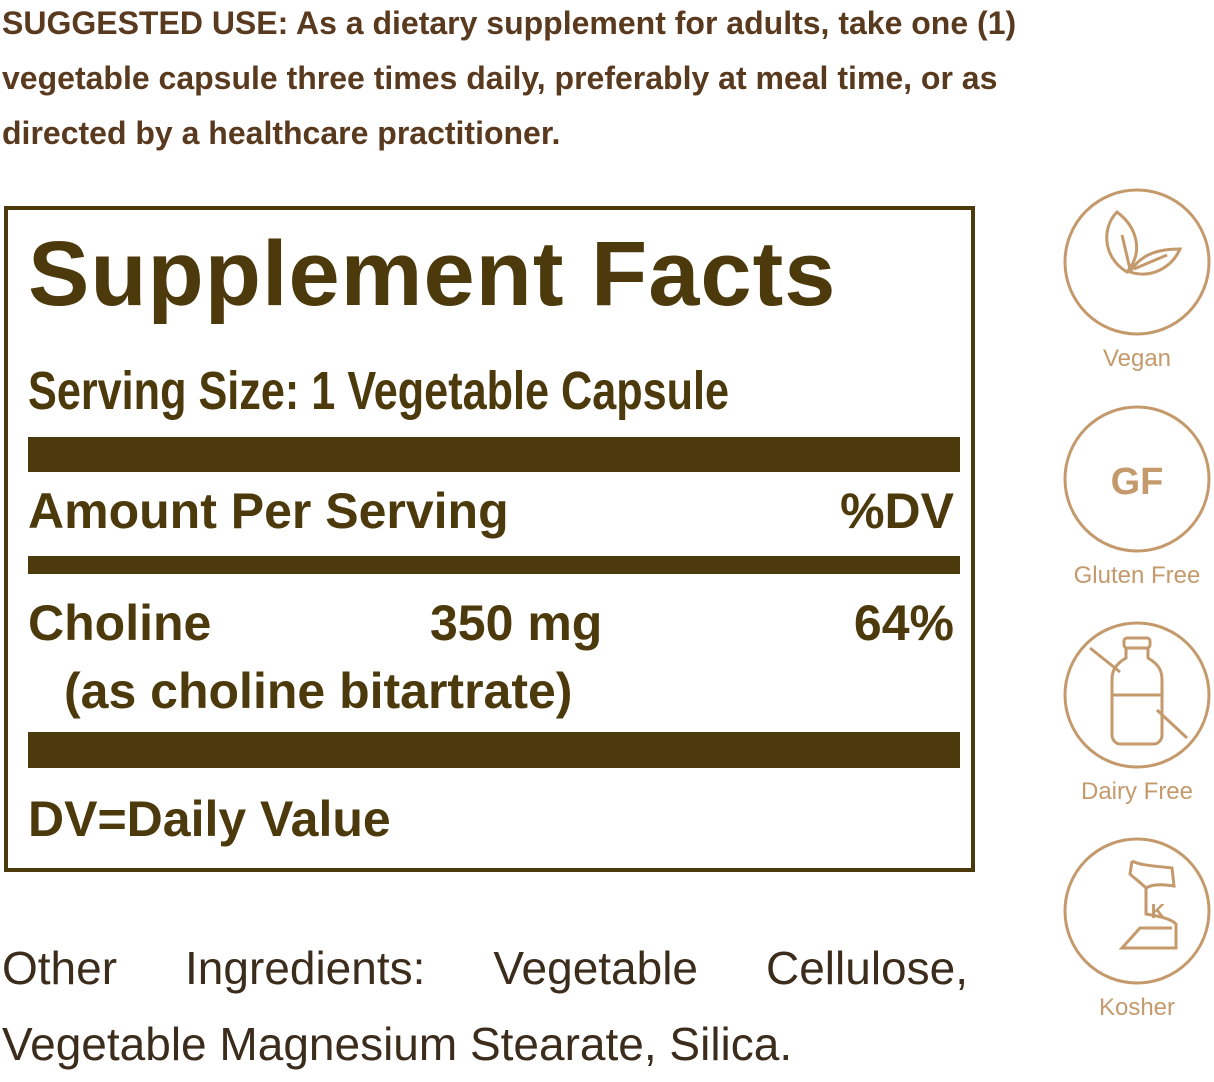 The height and width of the screenshot is (1082, 1214). I want to click on gf-icon: GF, so click(1137, 479).